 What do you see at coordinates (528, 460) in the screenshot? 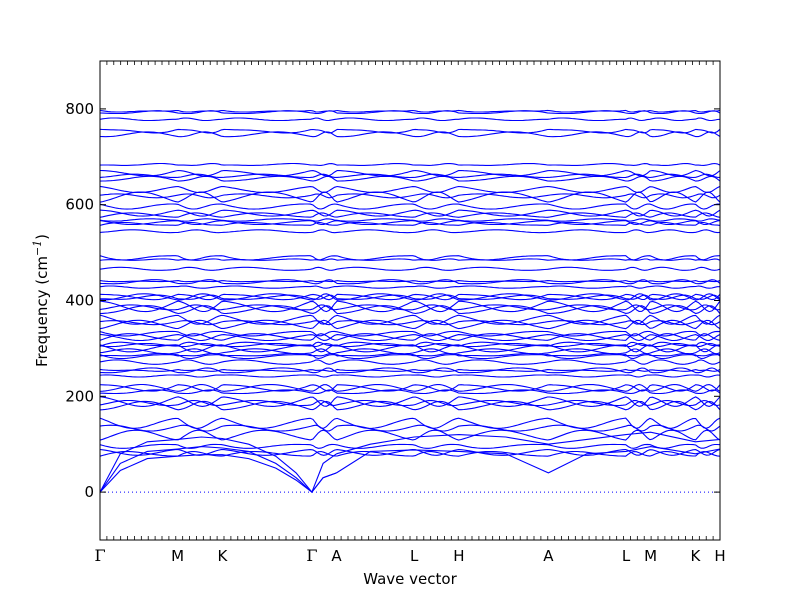
I see `band-ta1b` at bounding box center [528, 460].